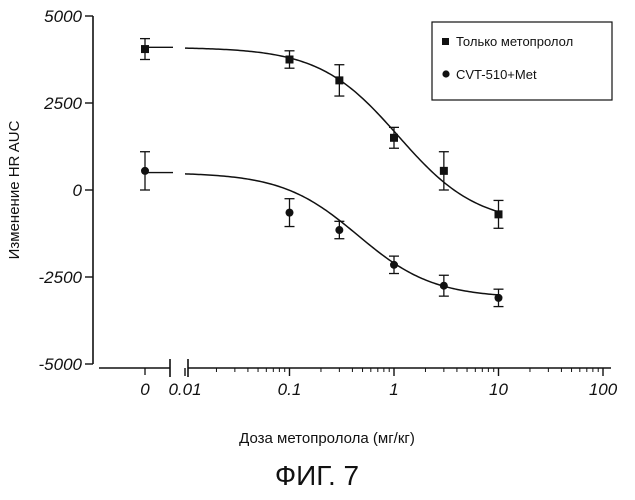  Describe the element at coordinates (522, 61) in the screenshot. I see `legend: Только метопролол CVT-510+Met` at that location.